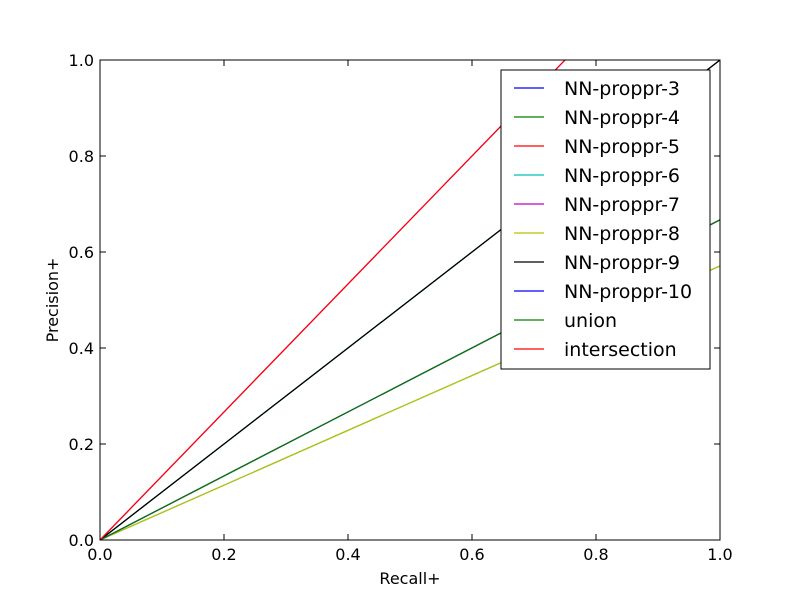 Image resolution: width=800 pixels, height=600 pixels. What do you see at coordinates (622, 176) in the screenshot?
I see `legend-label: NN-proppr-6` at bounding box center [622, 176].